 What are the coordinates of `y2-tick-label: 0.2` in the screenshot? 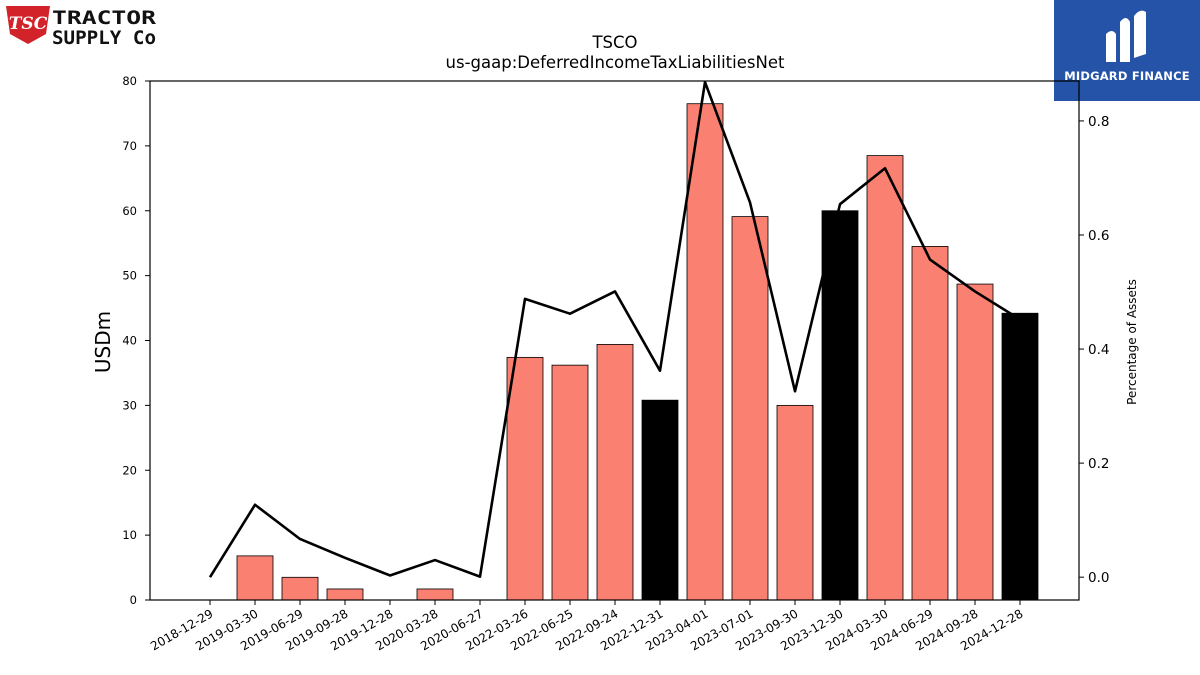 It's located at (1098, 464).